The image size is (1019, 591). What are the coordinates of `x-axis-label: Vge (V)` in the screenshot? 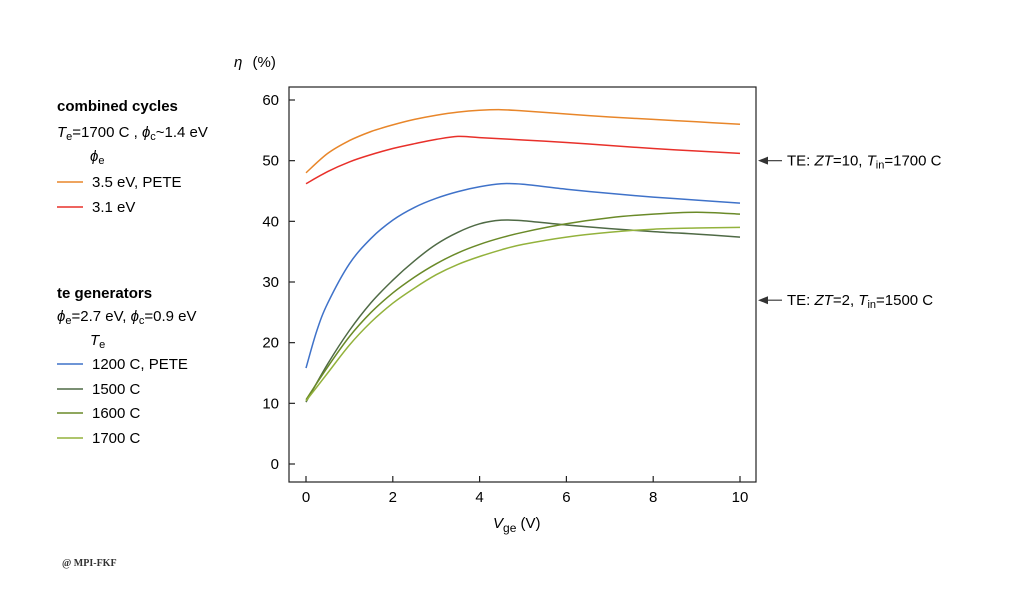 It's located at (517, 525).